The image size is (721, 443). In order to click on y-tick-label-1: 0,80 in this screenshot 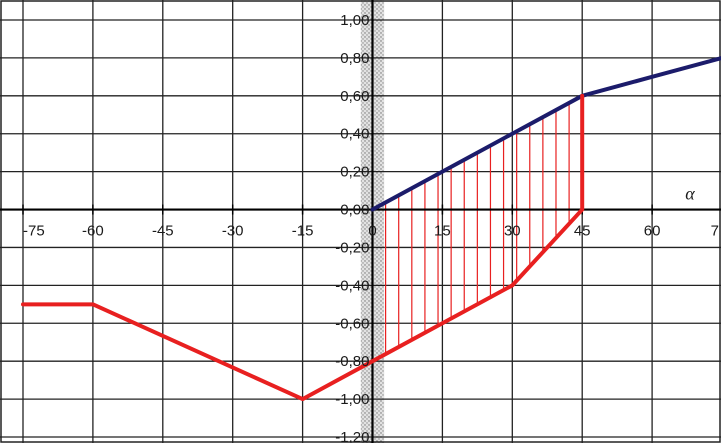, I will do `click(354, 58)`.